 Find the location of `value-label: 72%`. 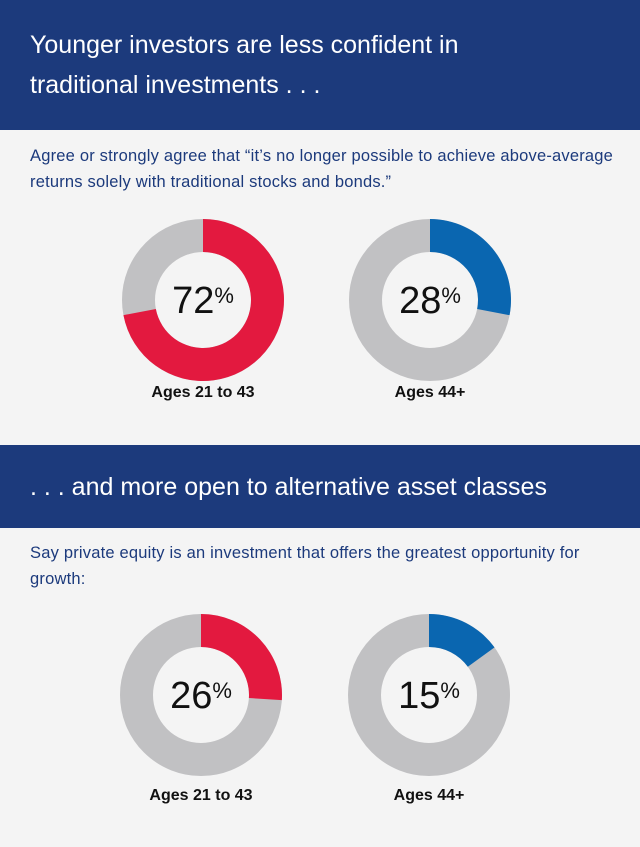

value-label: 72% is located at coordinates (203, 301).